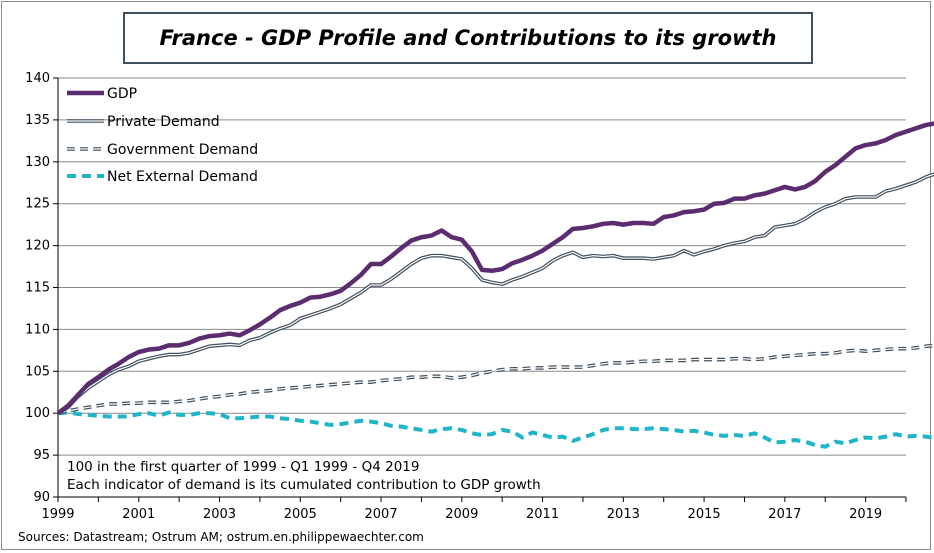 This screenshot has width=934, height=553. What do you see at coordinates (37, 288) in the screenshot?
I see `y-tick-label: 115` at bounding box center [37, 288].